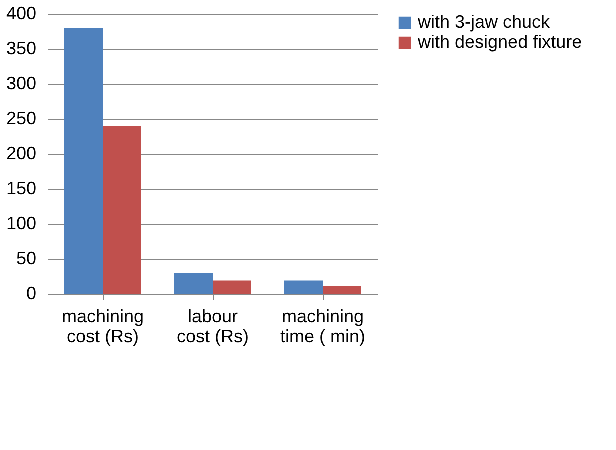  I want to click on x-tick-label: machining time ( min), so click(323, 326).